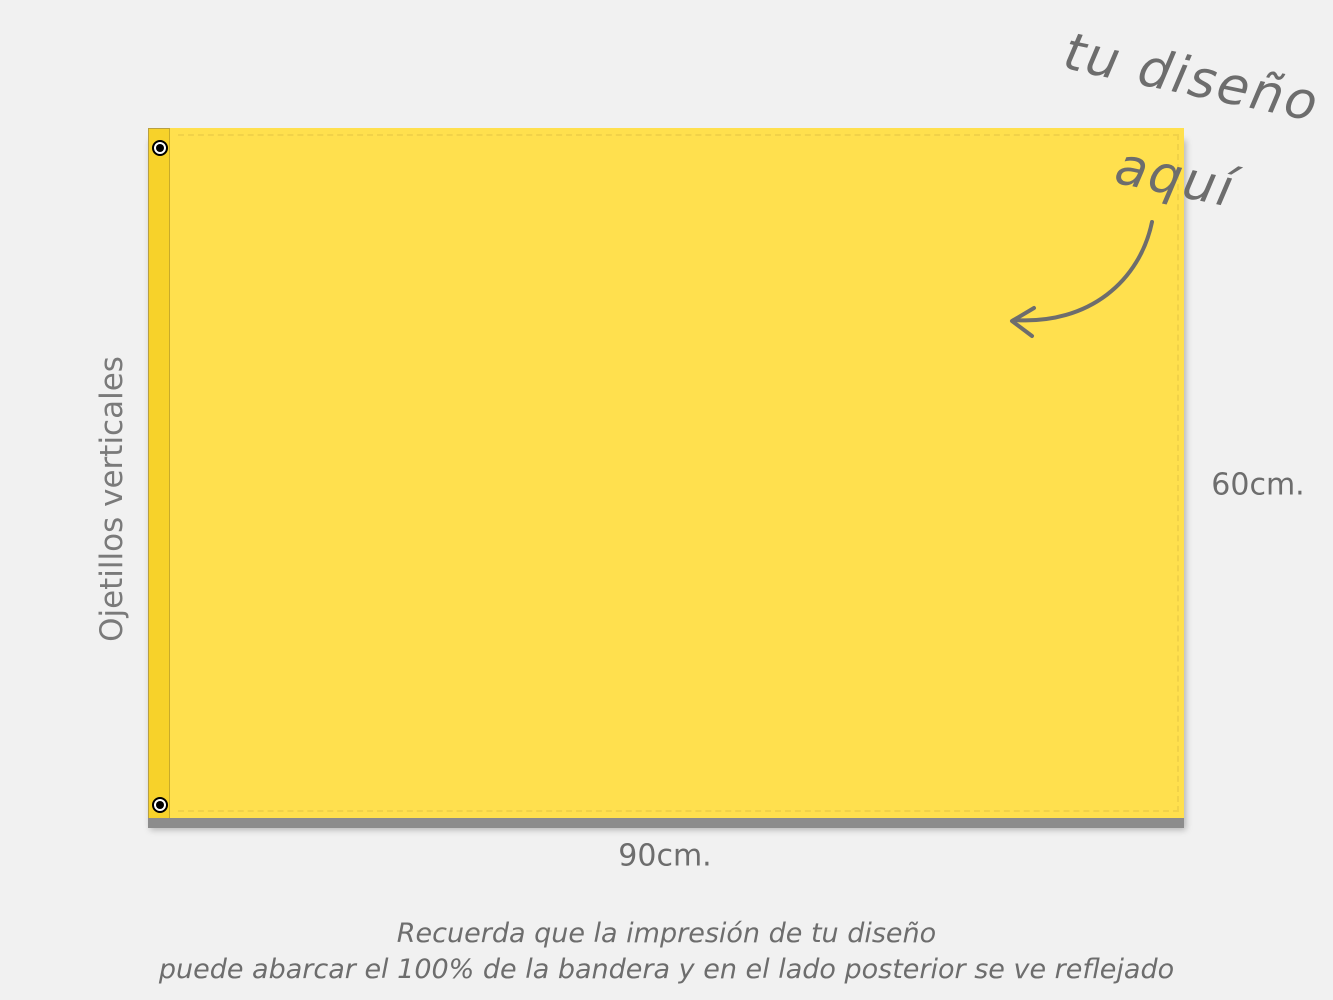 This screenshot has width=1333, height=1000. I want to click on height-label: 60cm., so click(1258, 485).